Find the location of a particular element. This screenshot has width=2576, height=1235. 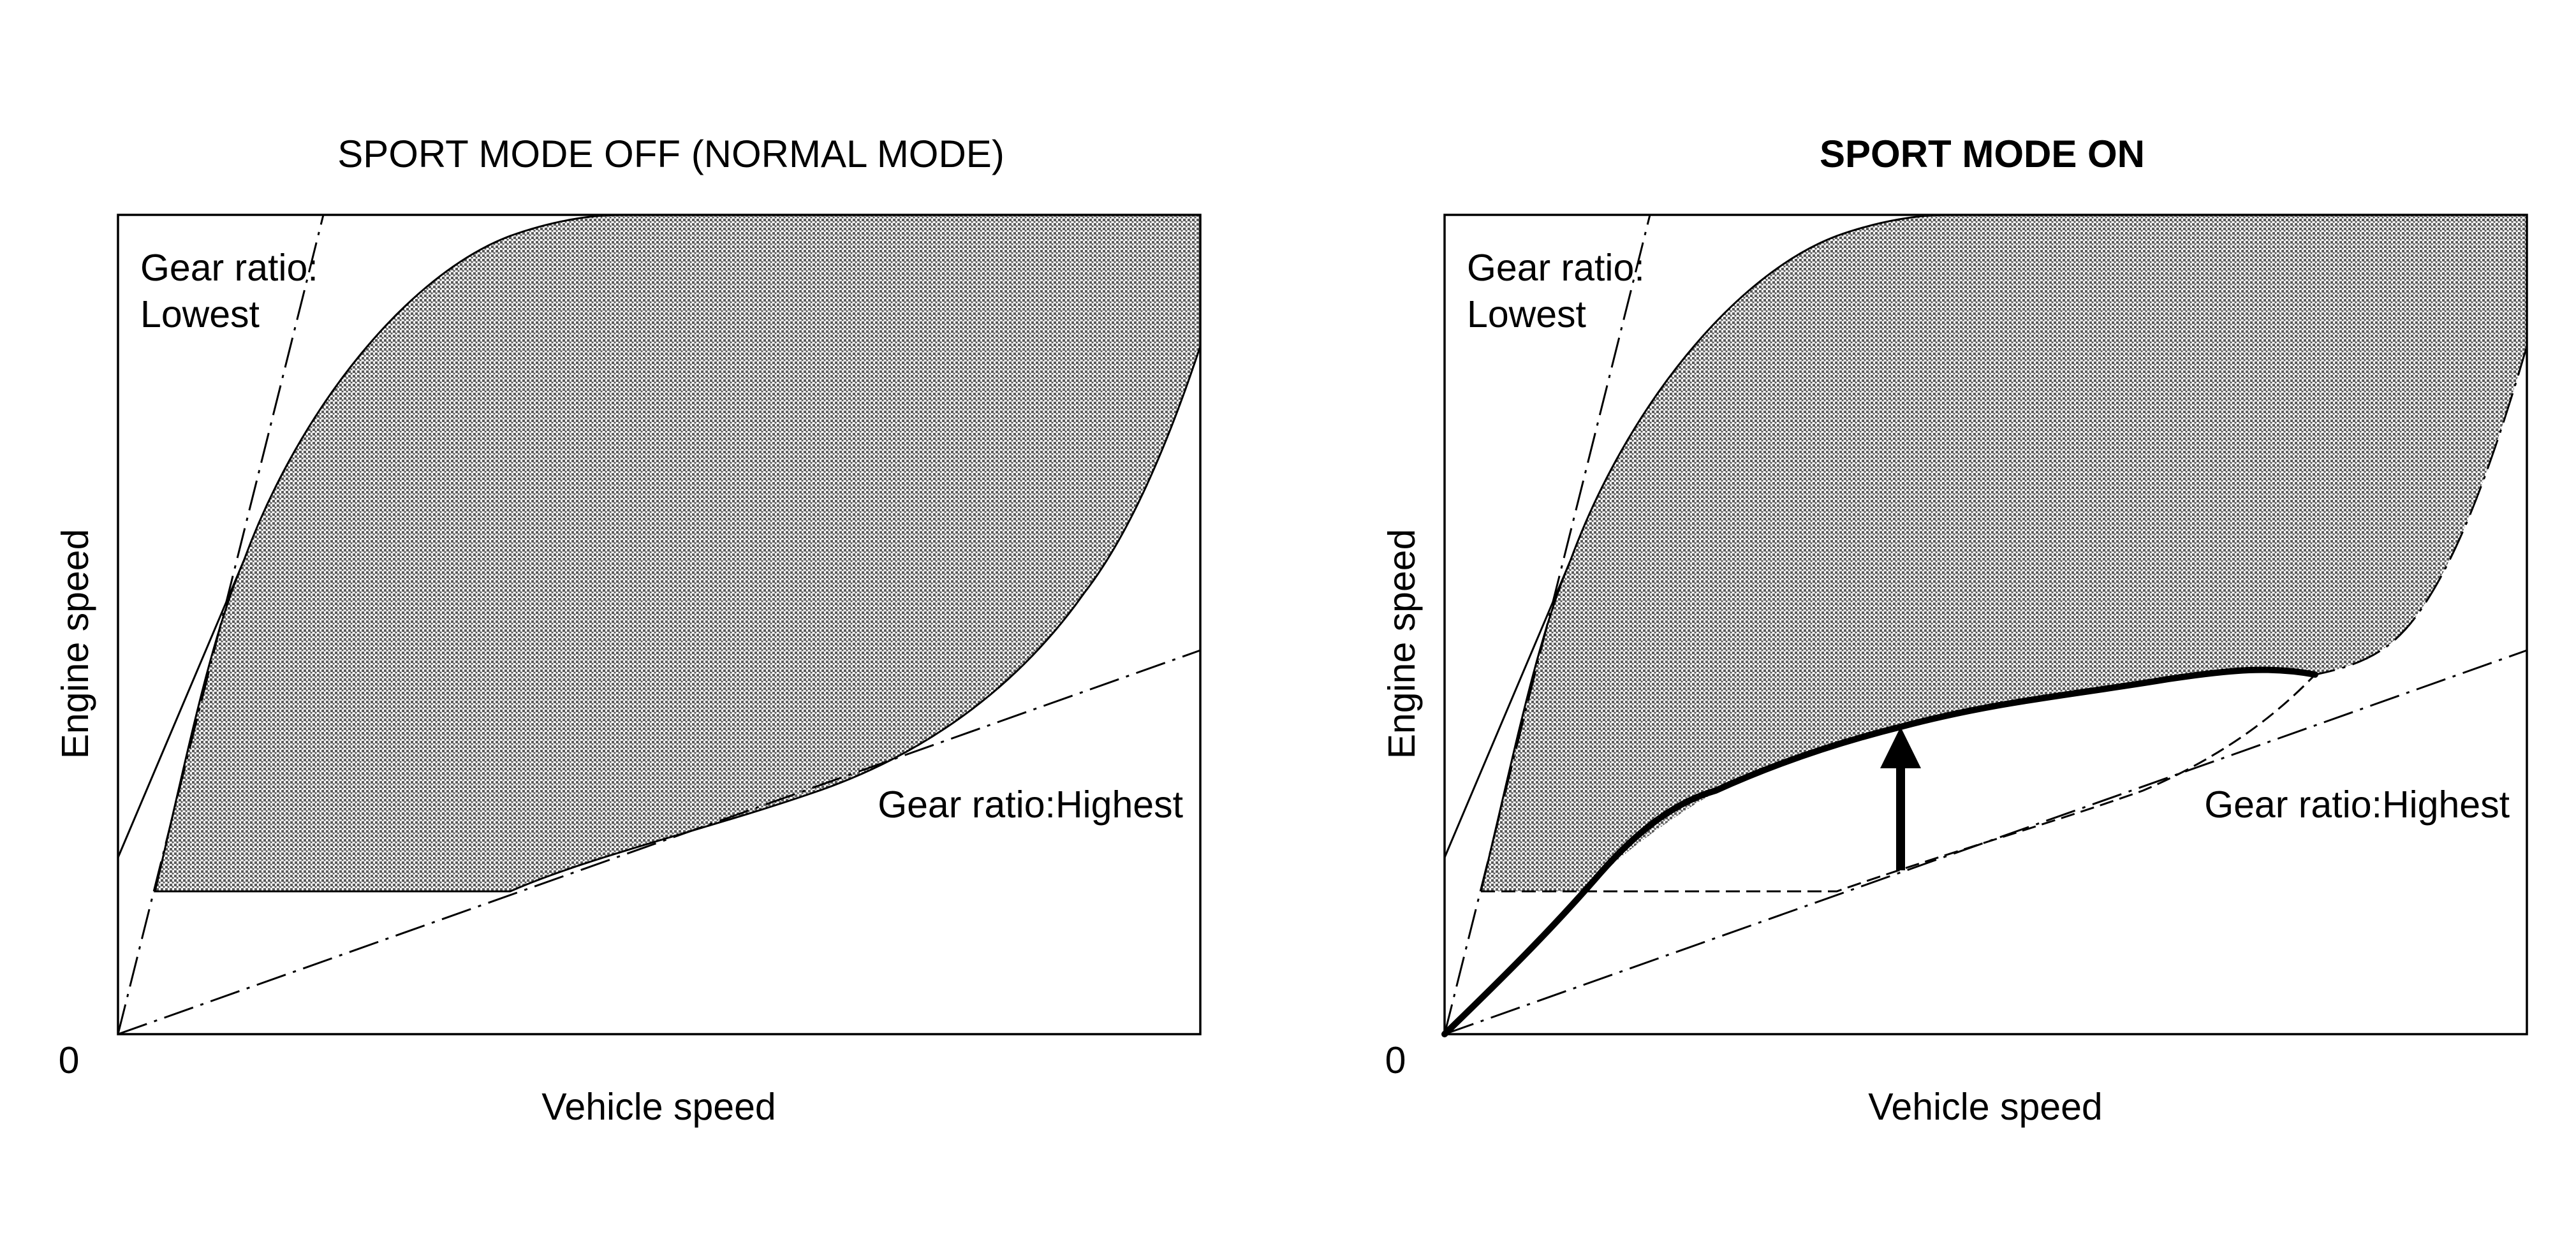

normal-mode-boundary-dashed is located at coordinates (1898, 783).